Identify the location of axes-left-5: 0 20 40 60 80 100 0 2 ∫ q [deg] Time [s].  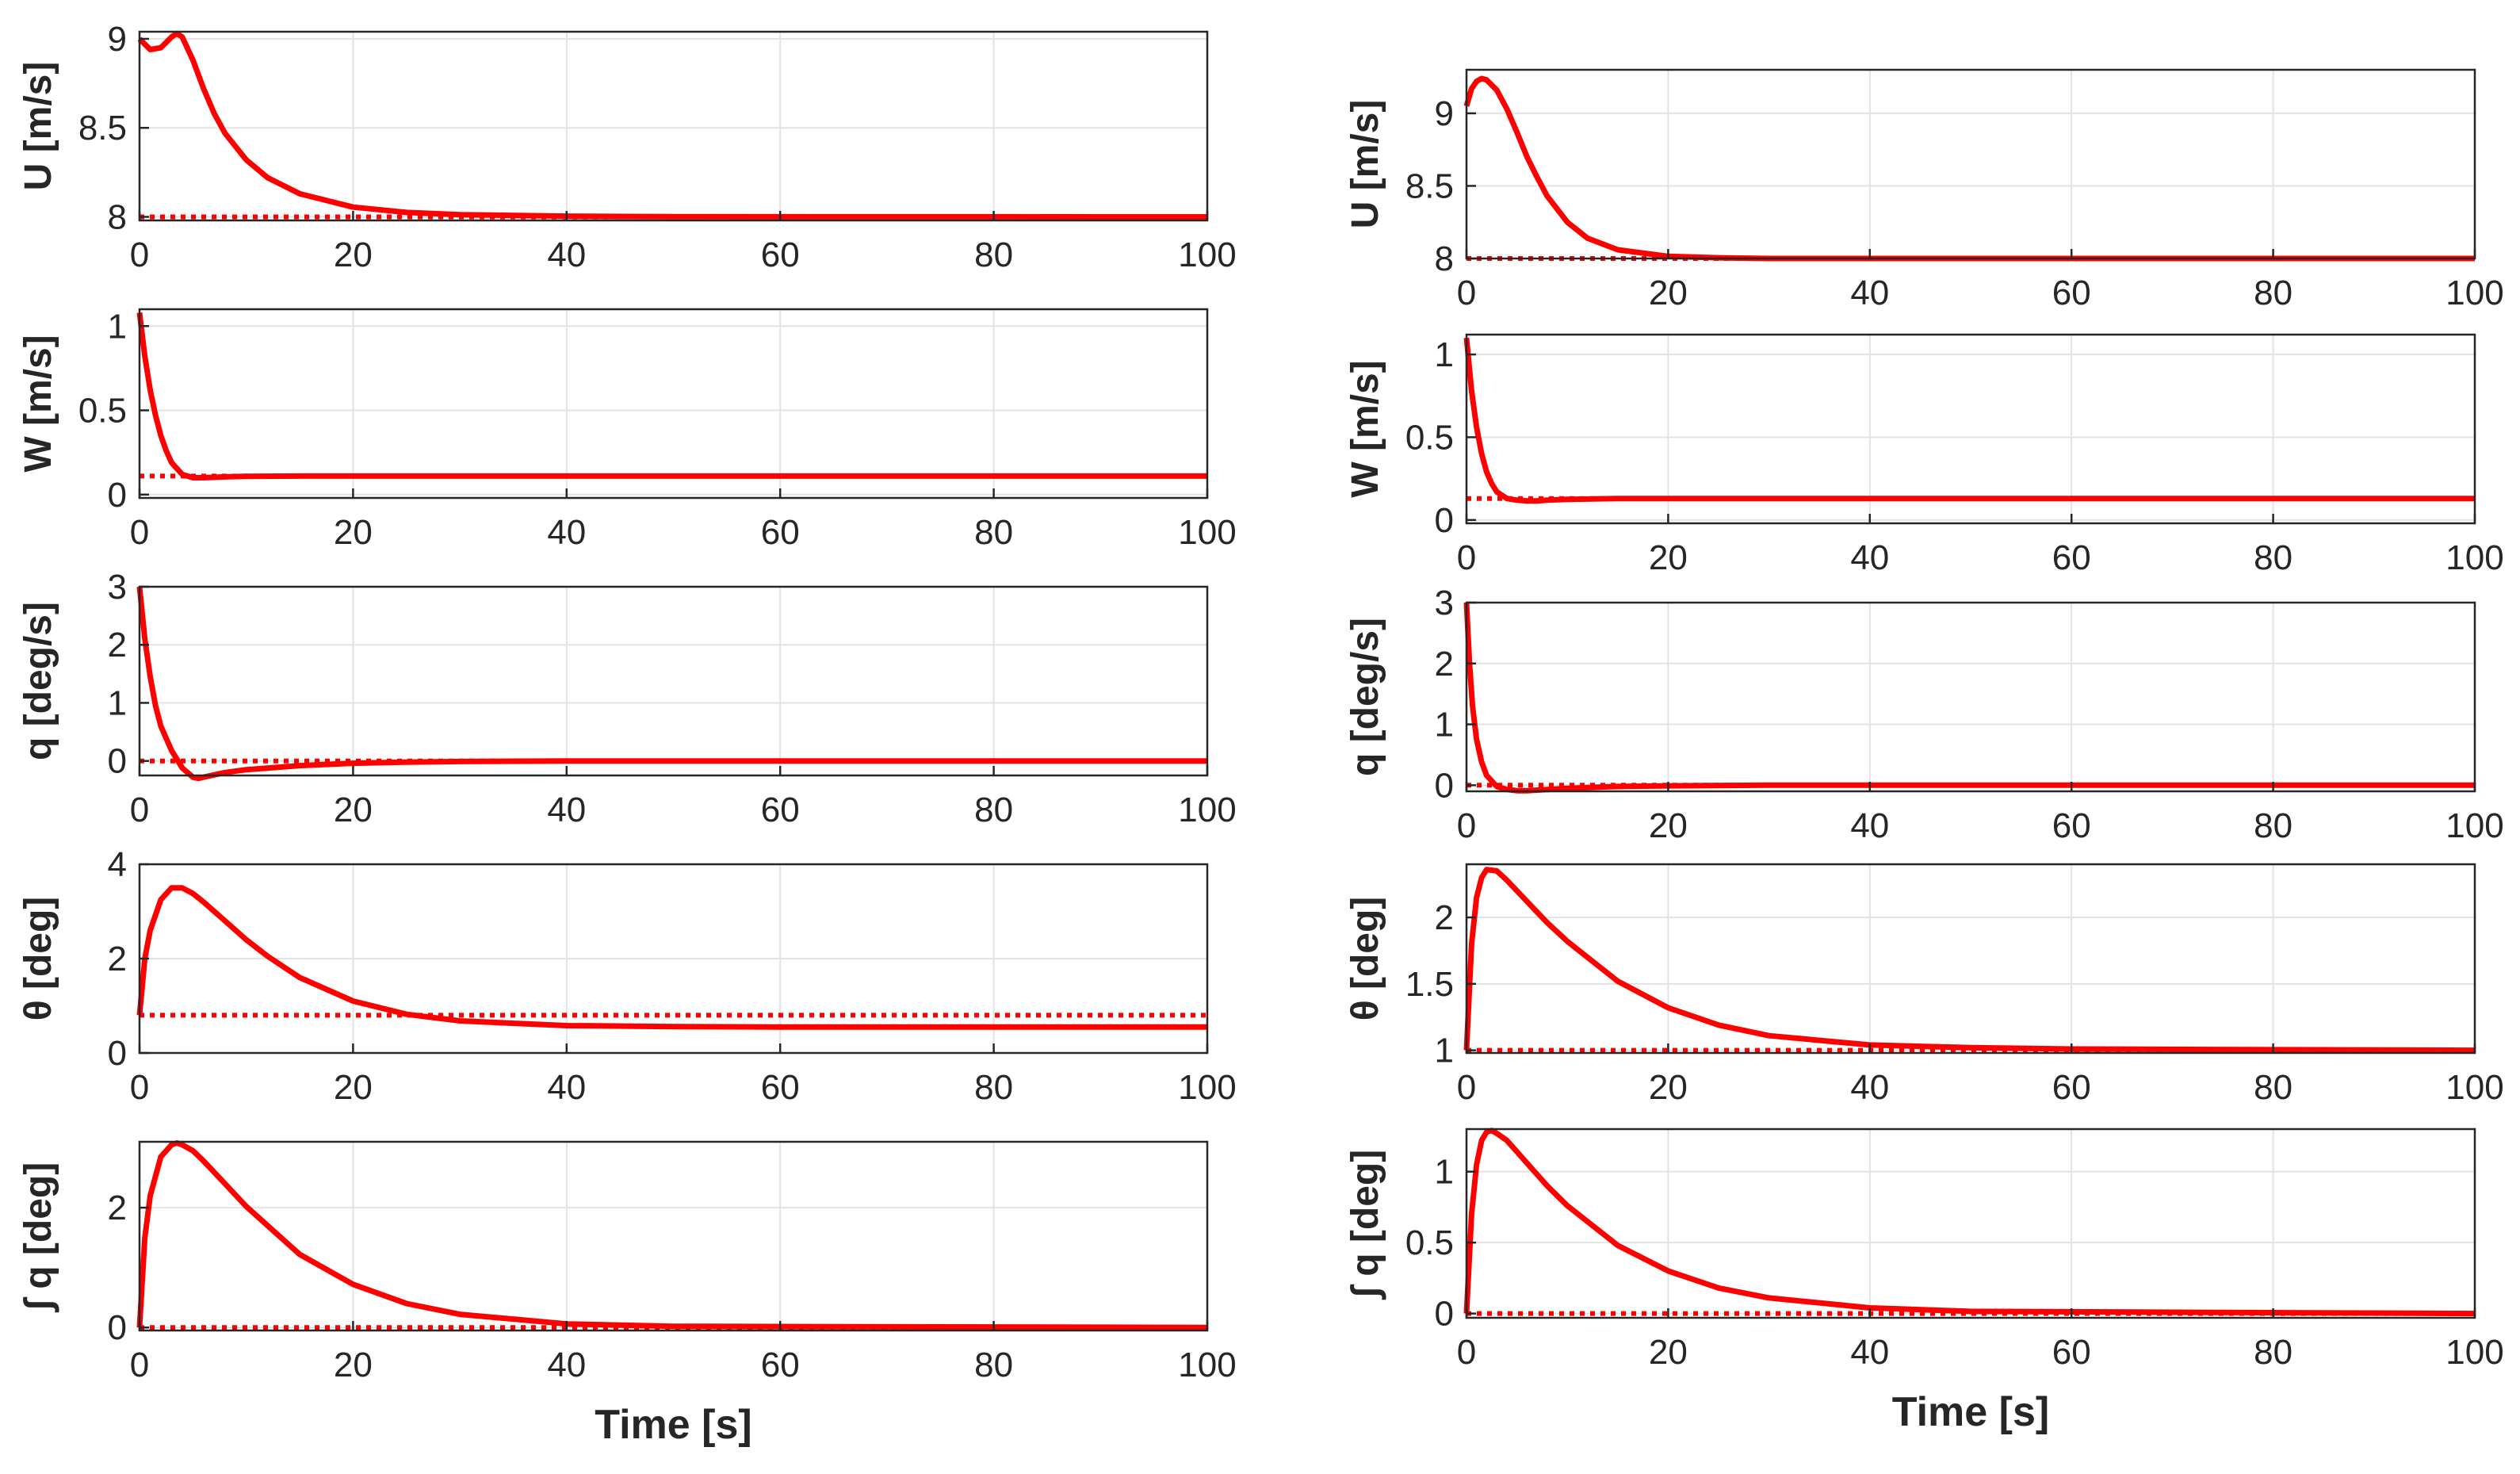
(627, 1294).